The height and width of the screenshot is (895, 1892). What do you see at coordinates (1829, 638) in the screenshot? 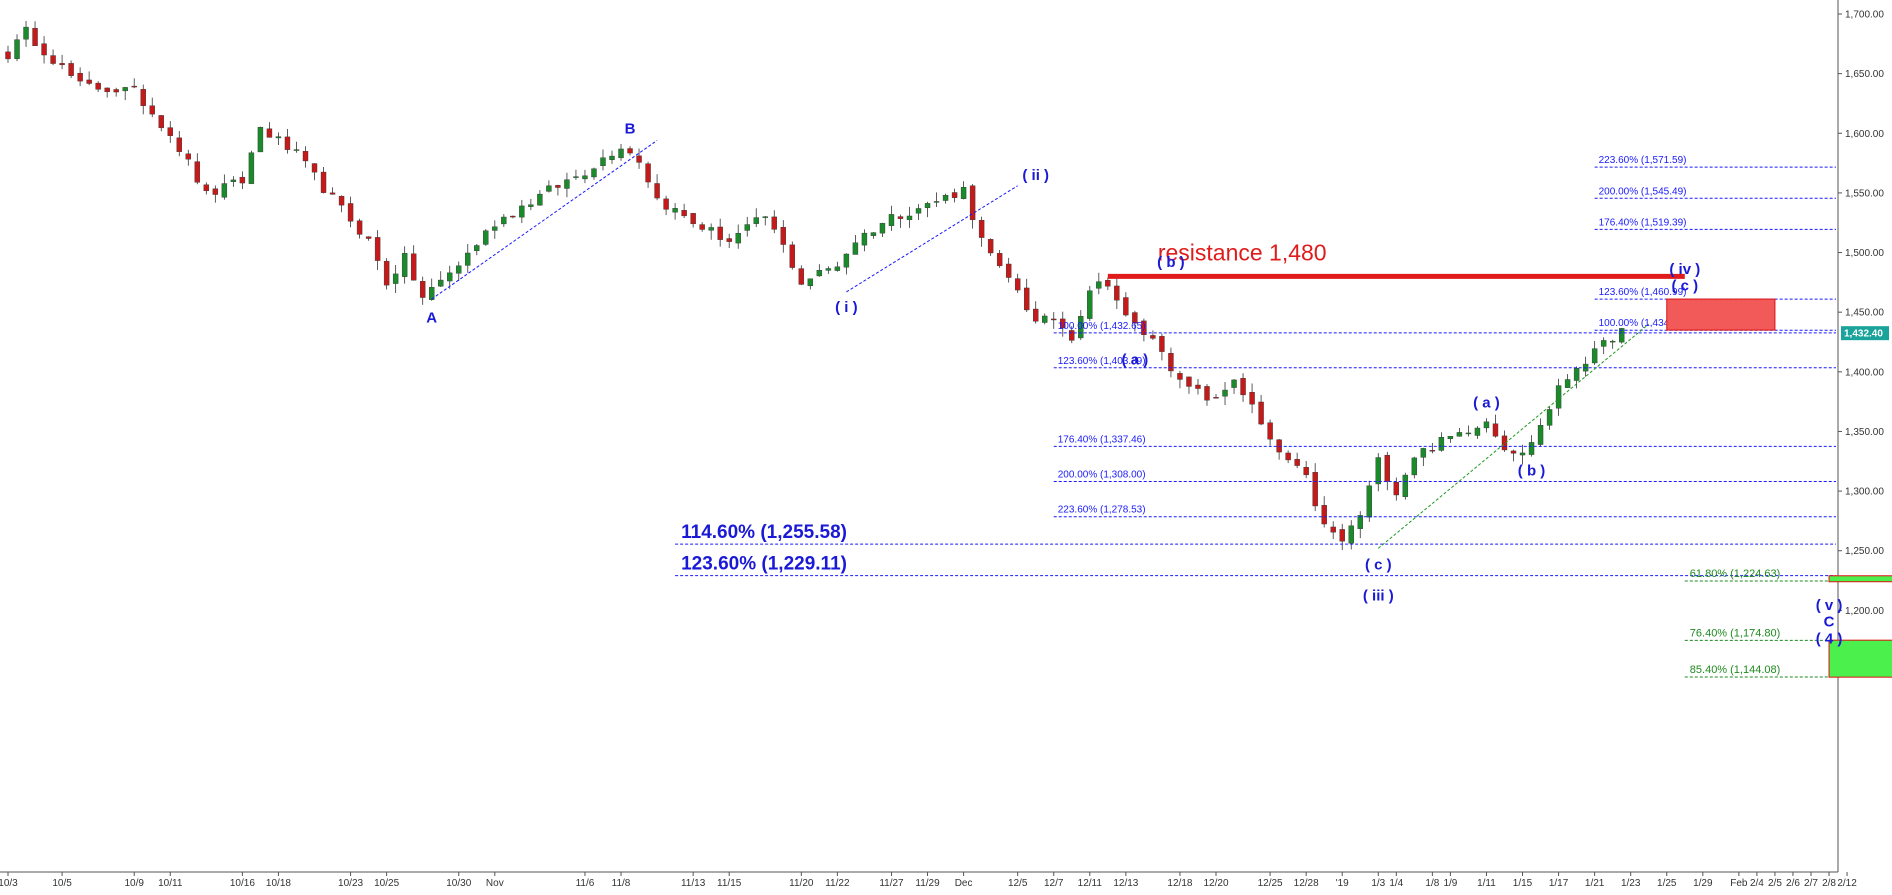
I see `wave-label: ( 4 )` at bounding box center [1829, 638].